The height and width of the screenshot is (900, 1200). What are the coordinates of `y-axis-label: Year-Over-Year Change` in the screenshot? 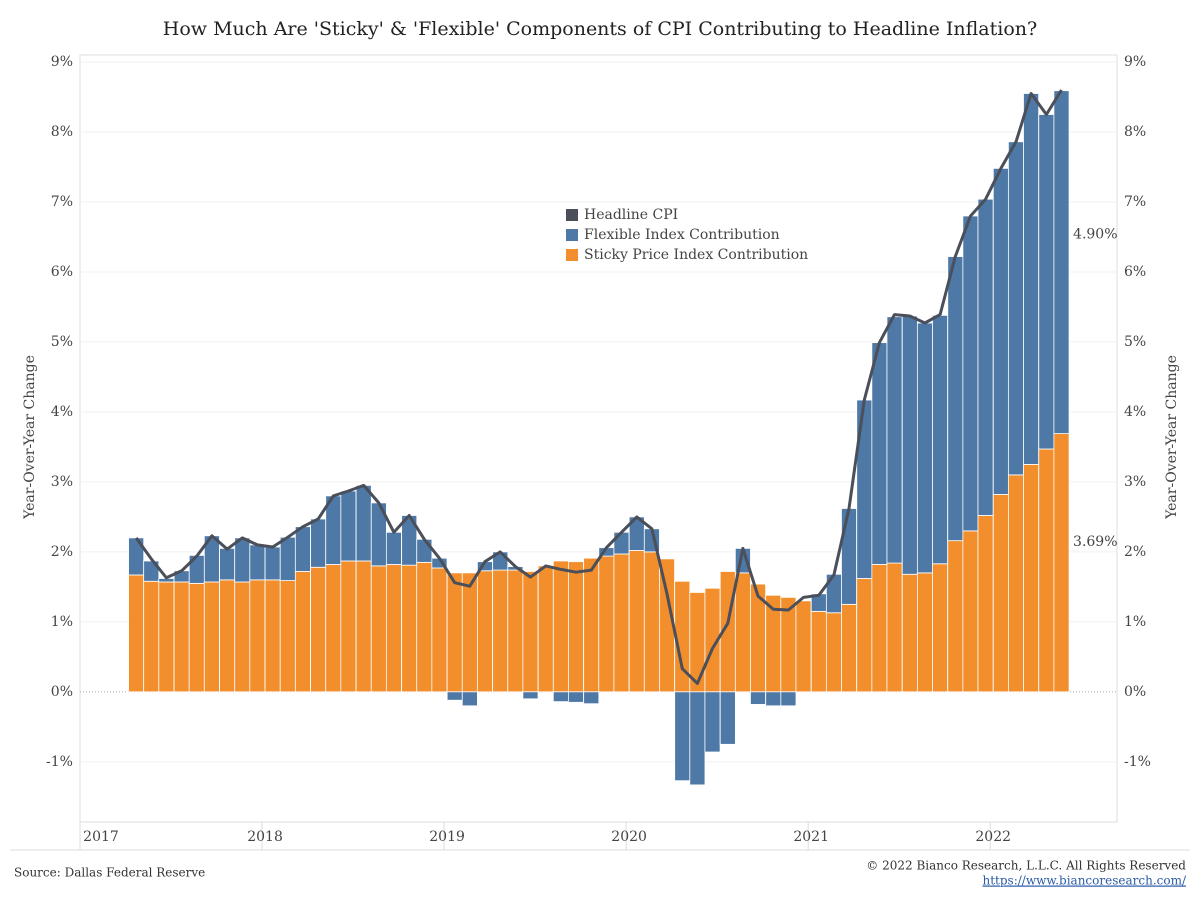 It's located at (30, 437).